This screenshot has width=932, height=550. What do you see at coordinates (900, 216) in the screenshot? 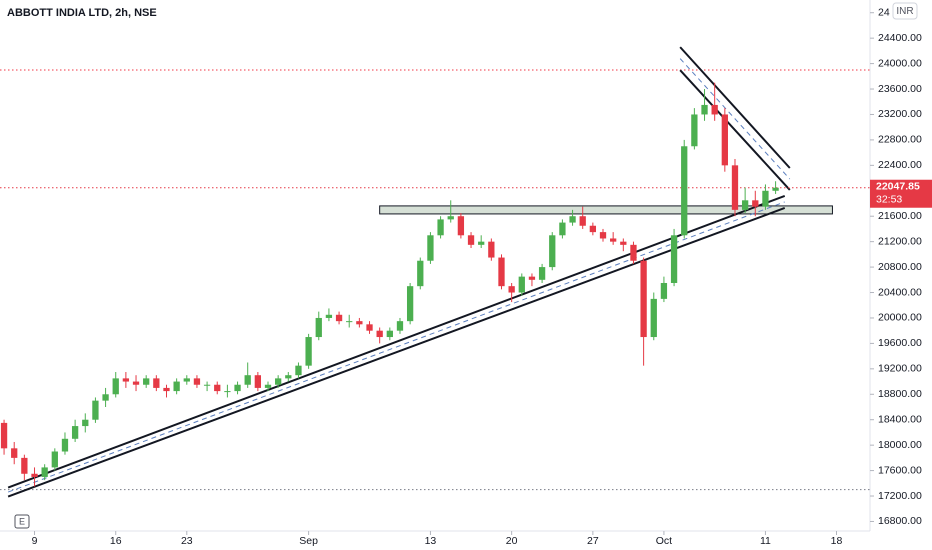
I see `y-tick-label: 21600.00` at bounding box center [900, 216].